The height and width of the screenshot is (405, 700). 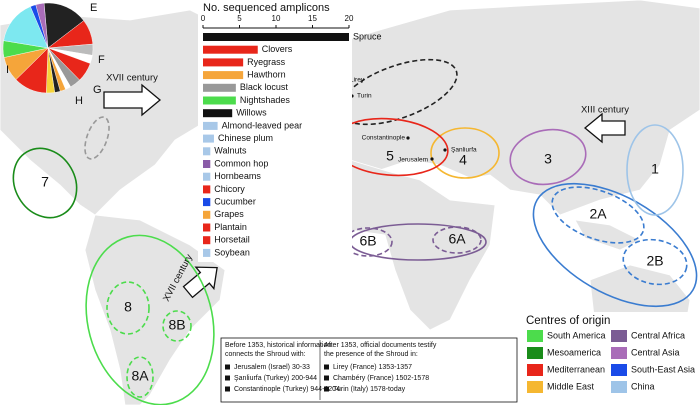 What do you see at coordinates (574, 352) in the screenshot?
I see `legend-label: Mesoamerica` at bounding box center [574, 352].